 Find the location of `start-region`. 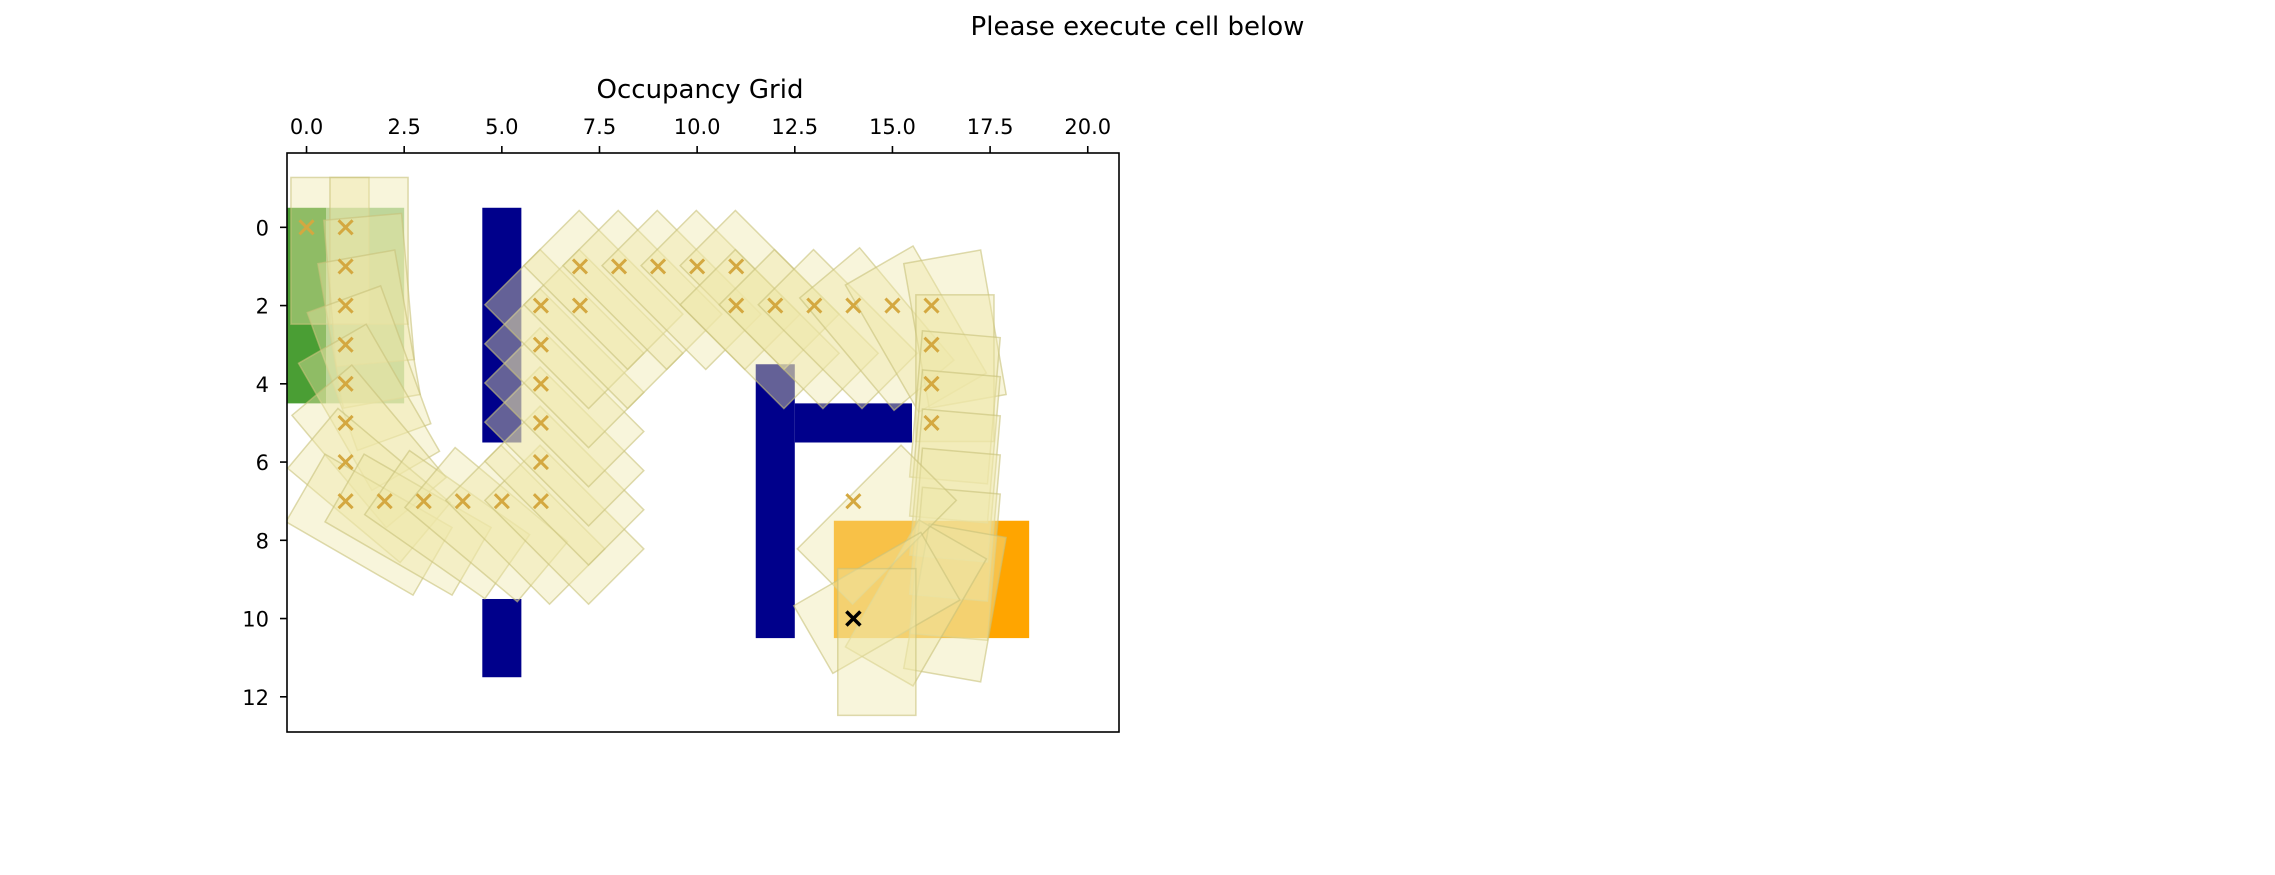

start-region is located at coordinates (307, 305).